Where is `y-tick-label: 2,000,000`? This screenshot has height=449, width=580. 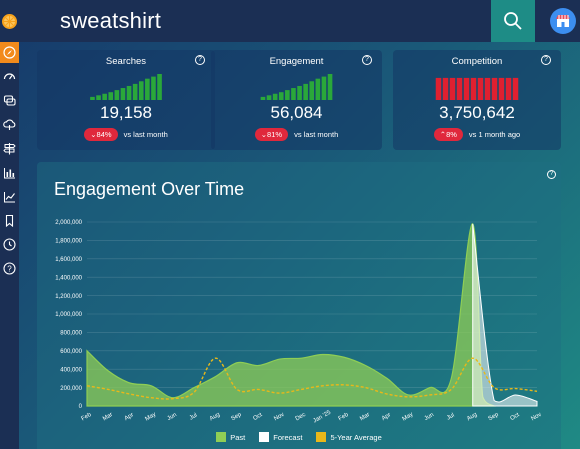 y-tick-label: 2,000,000 is located at coordinates (68, 223).